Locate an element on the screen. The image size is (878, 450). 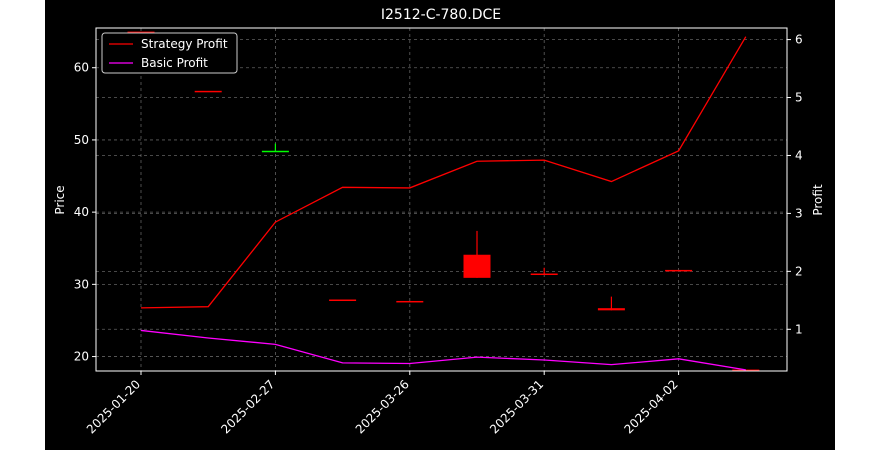
chart-title: I2512-C-780.DCE is located at coordinates (441, 15).